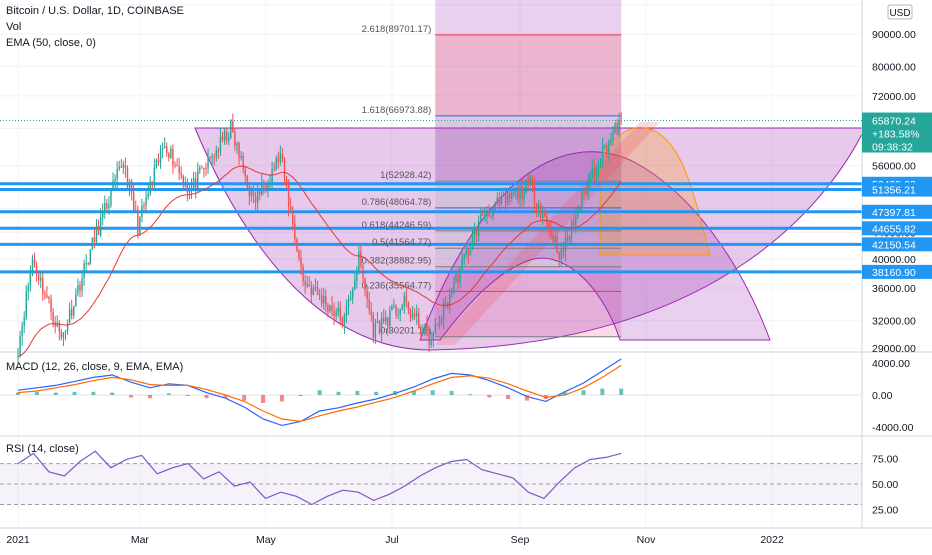 Image resolution: width=932 pixels, height=555 pixels. What do you see at coordinates (894, 260) in the screenshot?
I see `price-tick: 40000.00` at bounding box center [894, 260].